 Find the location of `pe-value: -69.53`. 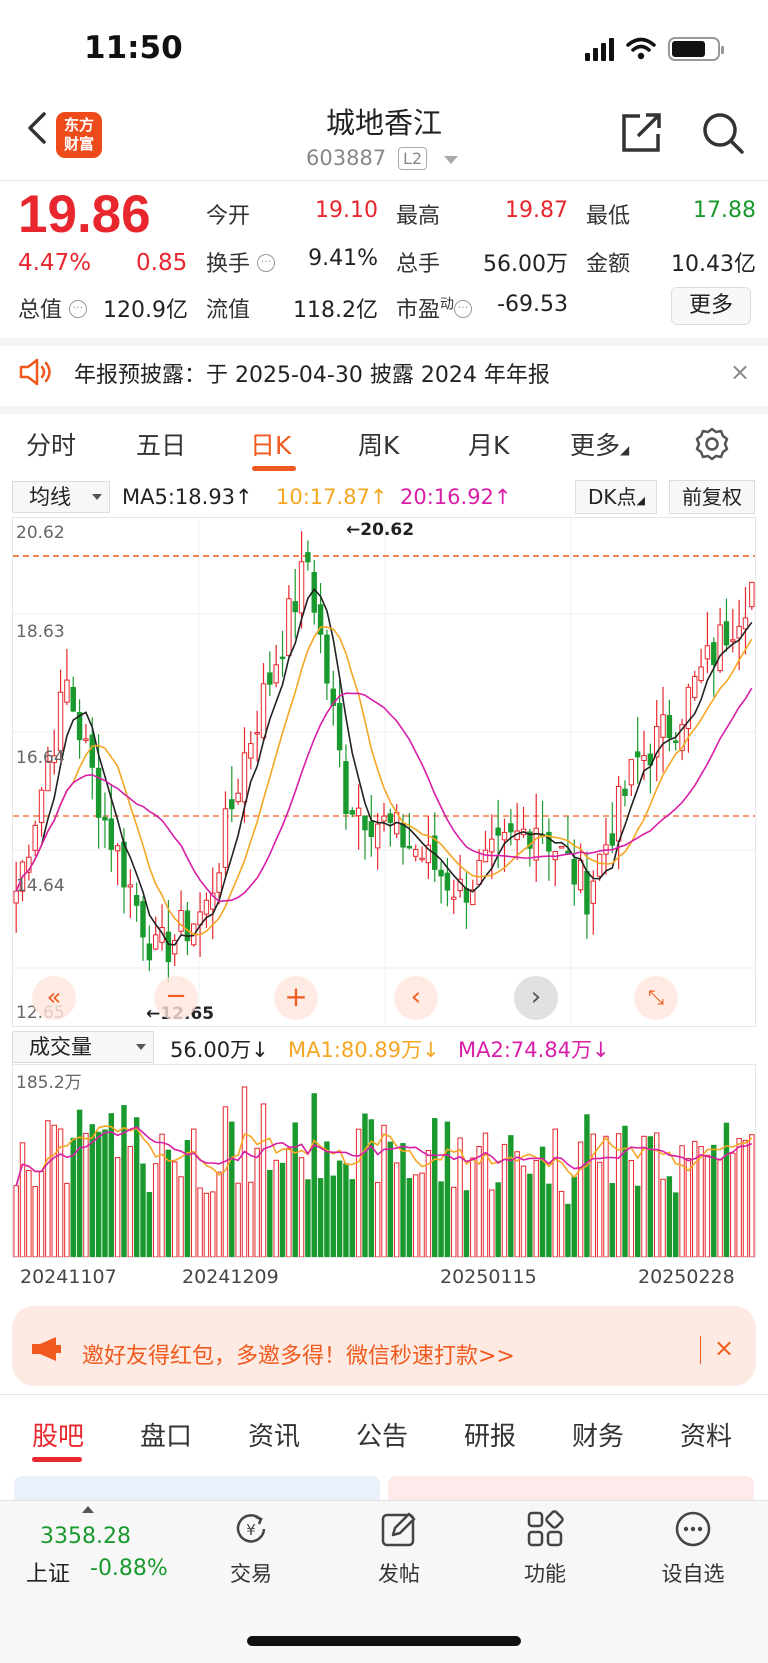

pe-value: -69.53 is located at coordinates (532, 304).